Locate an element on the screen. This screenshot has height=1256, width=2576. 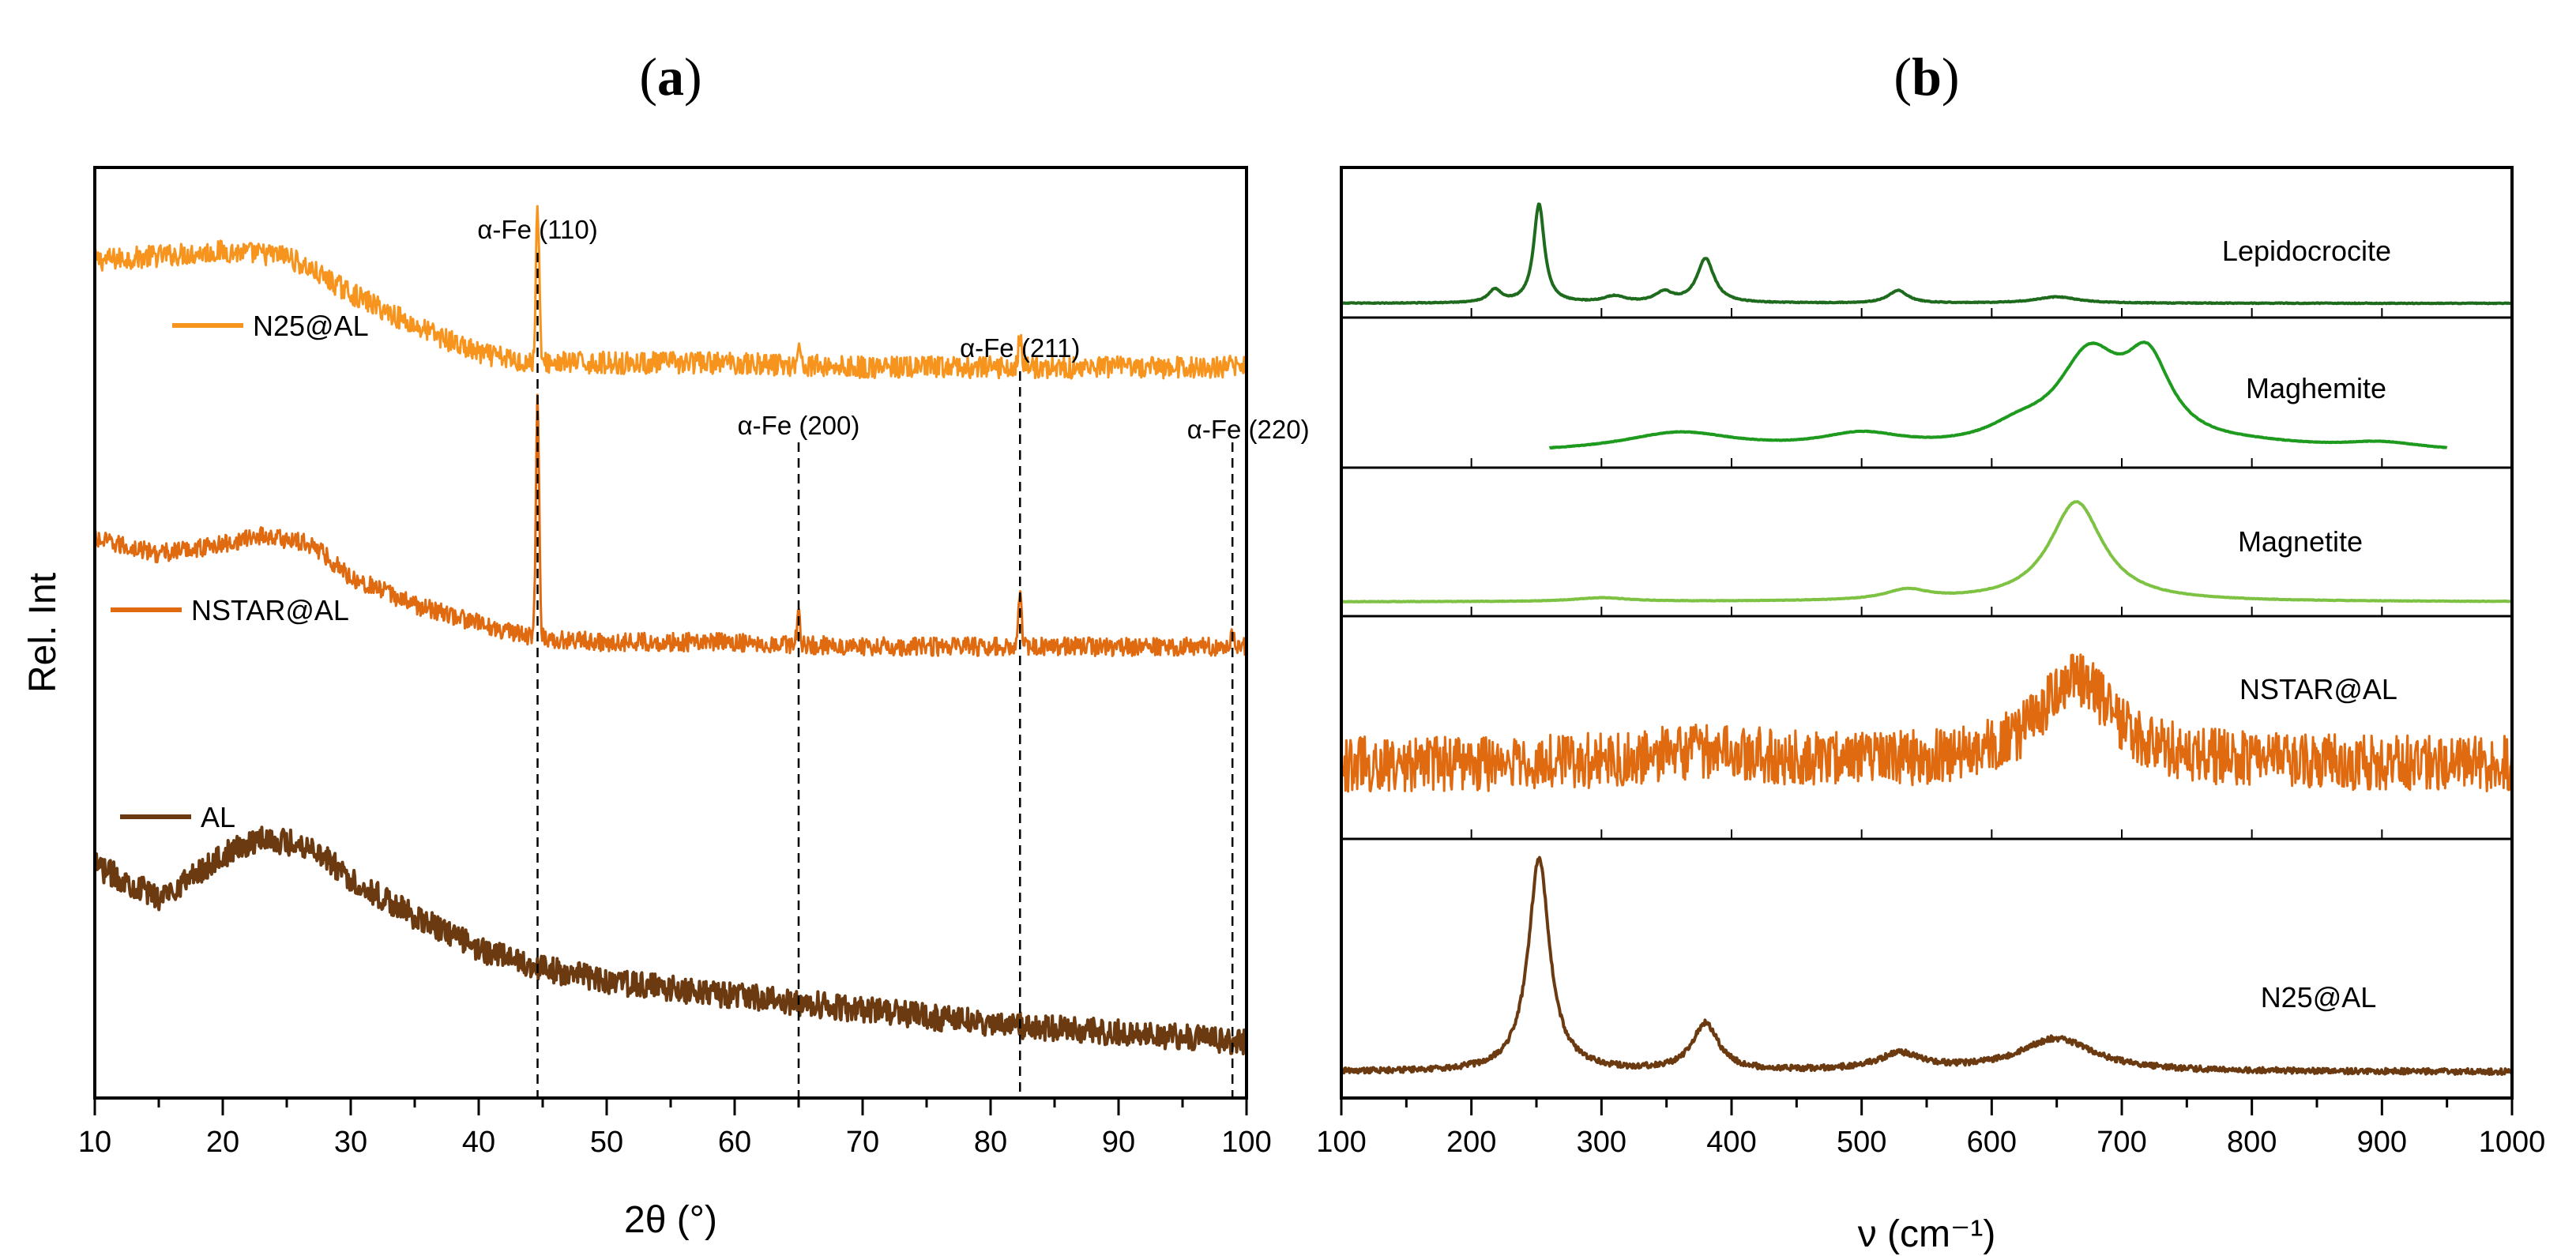
x-tick-label: 600 is located at coordinates (1992, 1142).